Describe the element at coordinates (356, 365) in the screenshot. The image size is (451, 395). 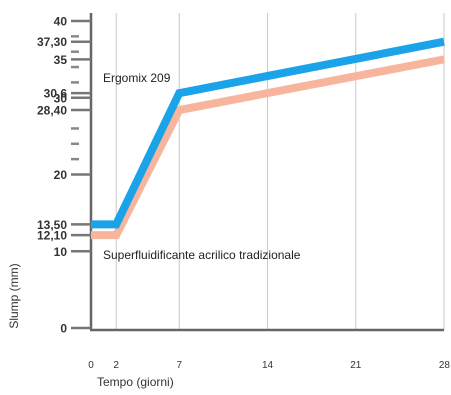
I see `x-tick-label-4: 21` at that location.